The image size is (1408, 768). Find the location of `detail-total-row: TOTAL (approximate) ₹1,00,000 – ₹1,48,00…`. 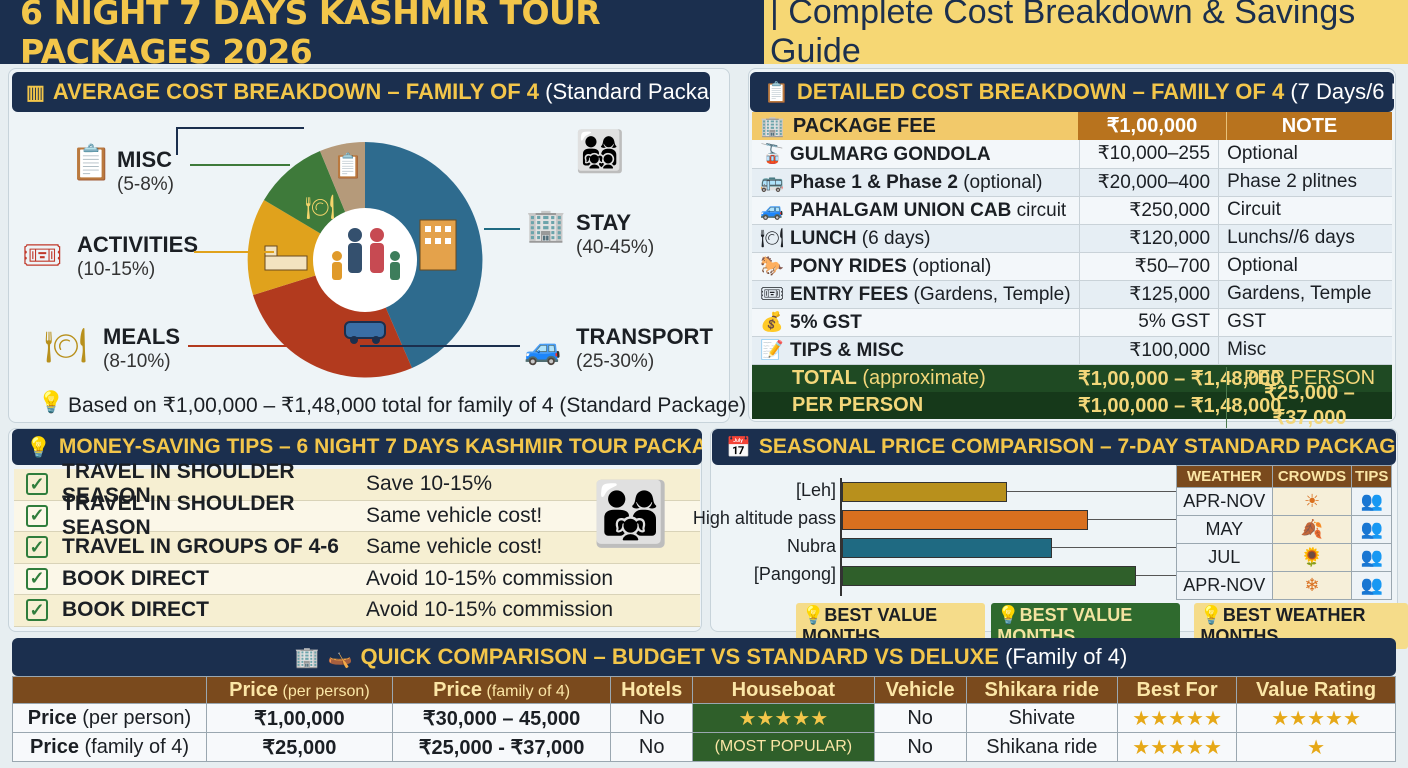

detail-total-row: TOTAL (approximate) ₹1,00,000 – ₹1,48,00… is located at coordinates (1072, 378).